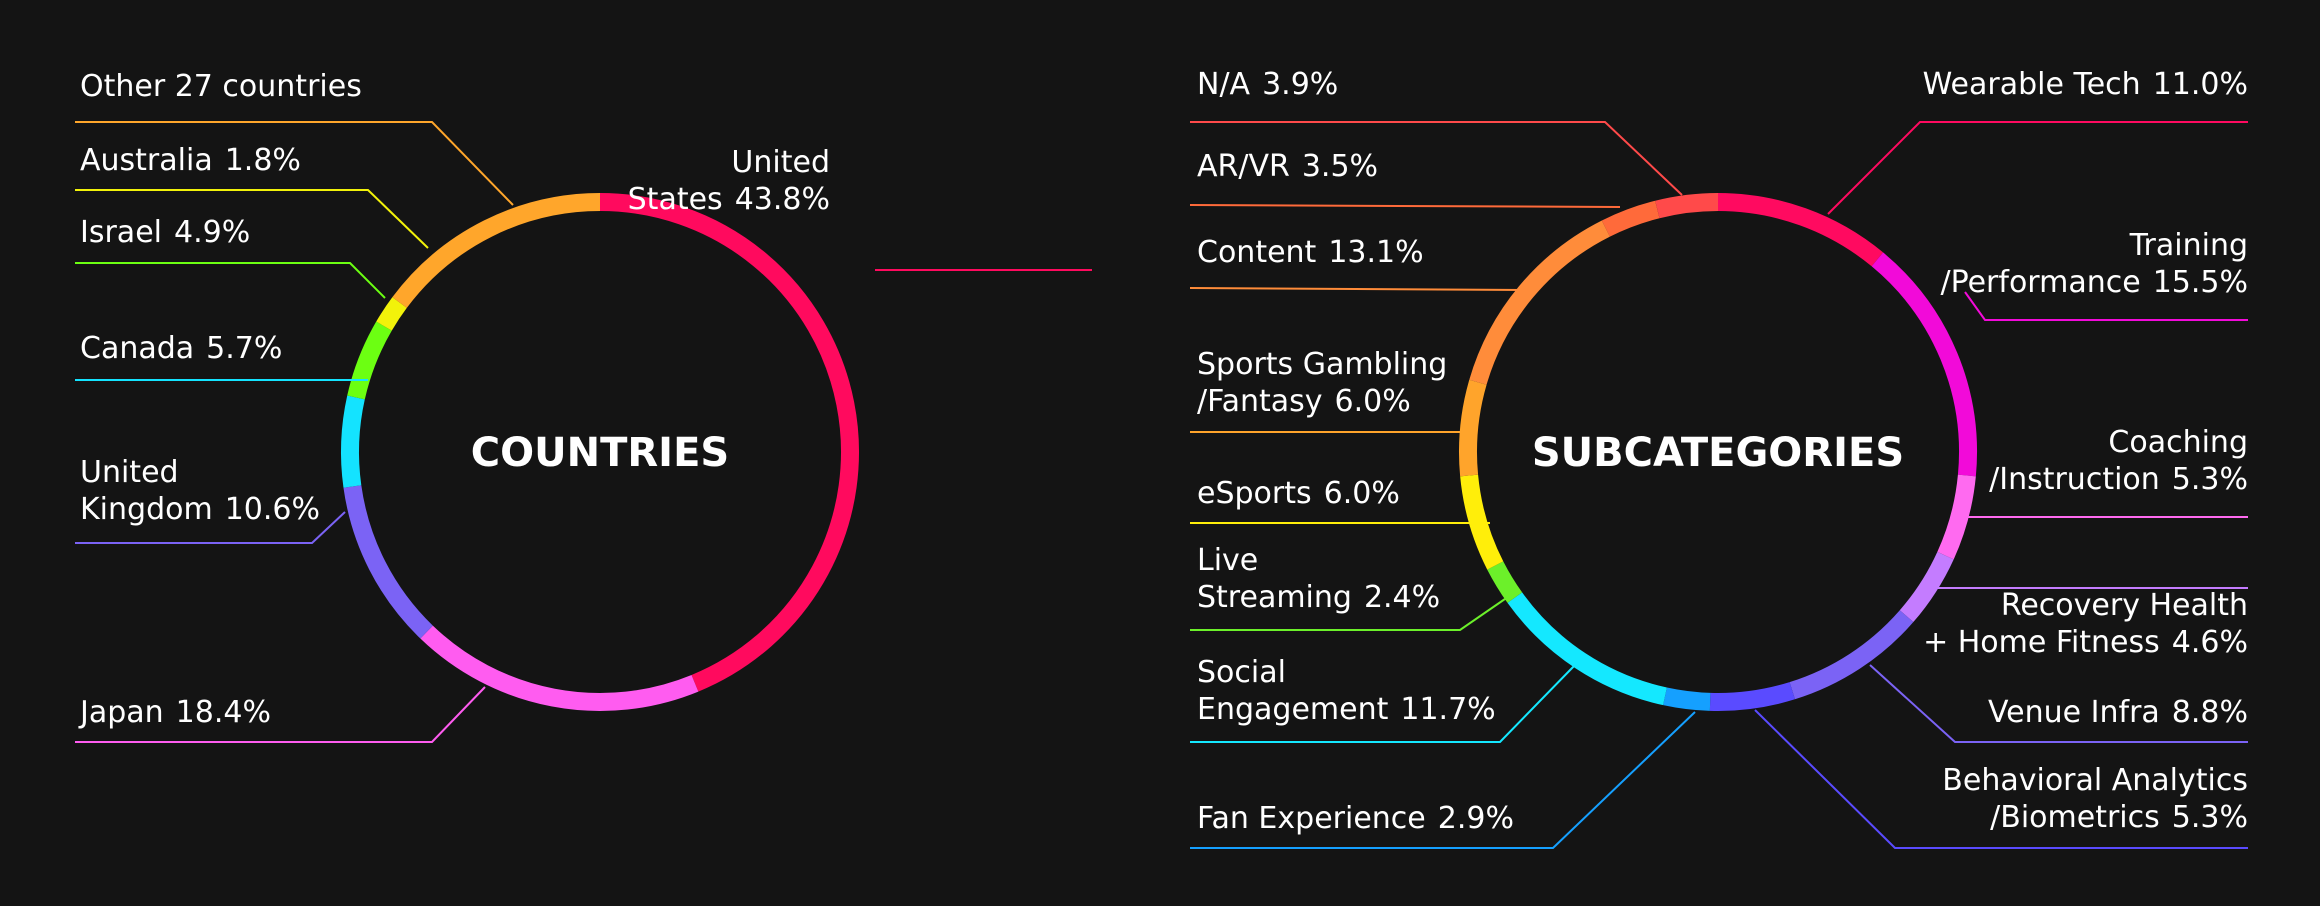  What do you see at coordinates (1476, 818) in the screenshot?
I see `slice-value-label: 2.9%` at bounding box center [1476, 818].